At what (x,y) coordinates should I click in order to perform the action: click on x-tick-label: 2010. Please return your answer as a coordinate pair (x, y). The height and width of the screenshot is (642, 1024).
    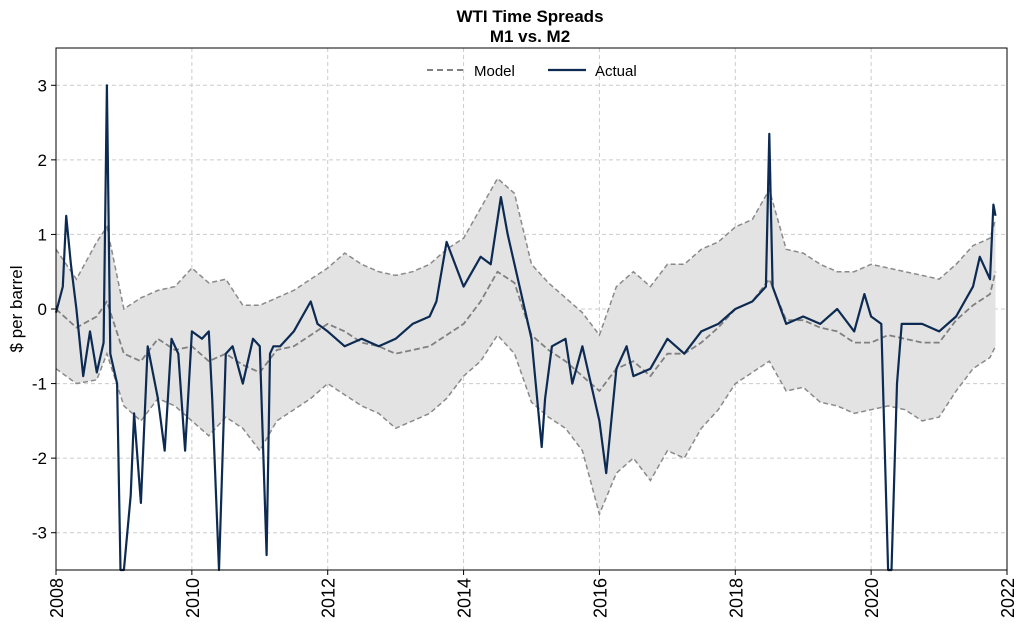
    Looking at the image, I should click on (193, 598).